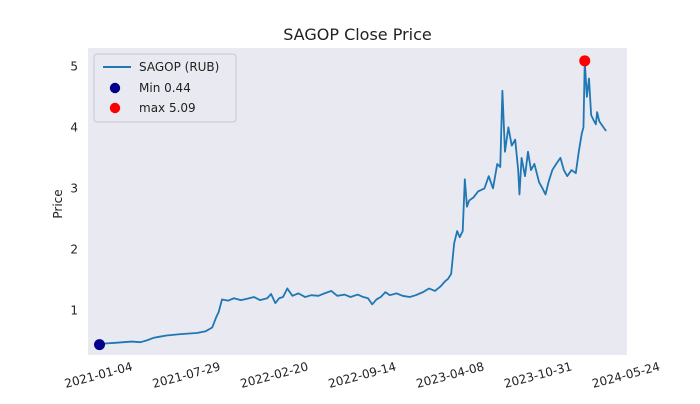 The width and height of the screenshot is (700, 404). Describe the element at coordinates (58, 203) in the screenshot. I see `y-axis-label: Price` at that location.